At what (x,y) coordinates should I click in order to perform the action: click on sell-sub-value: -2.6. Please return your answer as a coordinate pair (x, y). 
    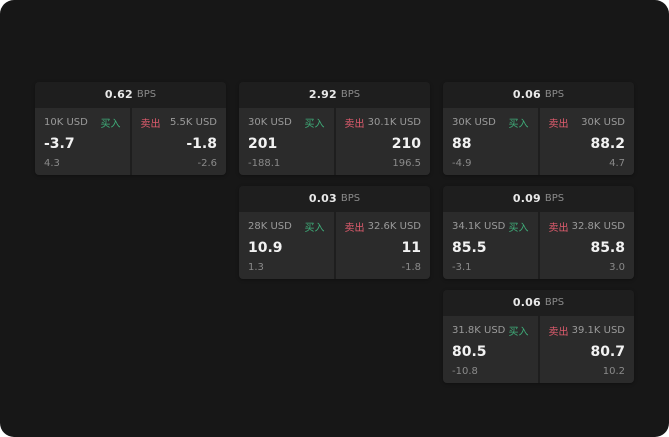
    Looking at the image, I should click on (207, 163).